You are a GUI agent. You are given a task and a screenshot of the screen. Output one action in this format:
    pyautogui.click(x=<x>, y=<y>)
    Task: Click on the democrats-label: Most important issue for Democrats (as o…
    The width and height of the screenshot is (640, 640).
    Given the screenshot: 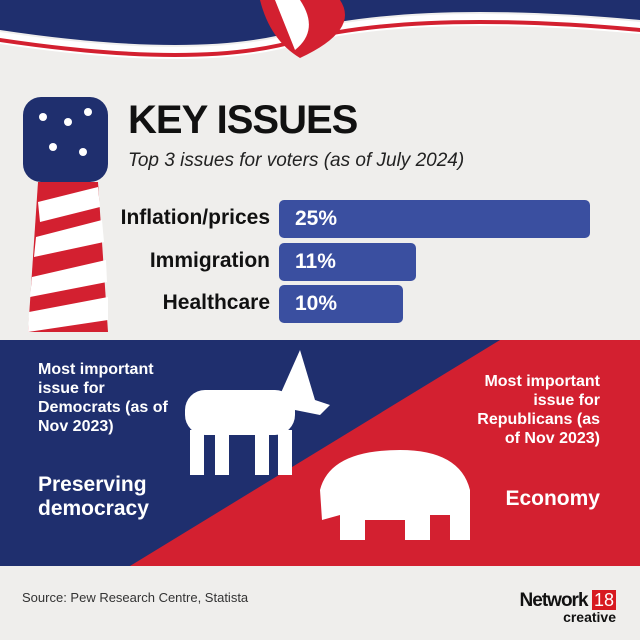 What is the action you would take?
    pyautogui.click(x=103, y=398)
    